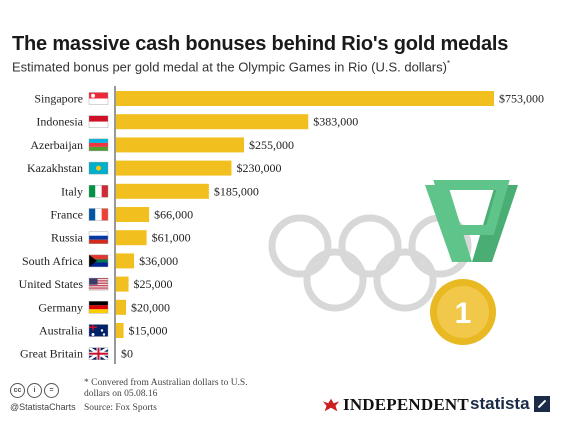  I want to click on medal-disc-inner, so click(463, 312).